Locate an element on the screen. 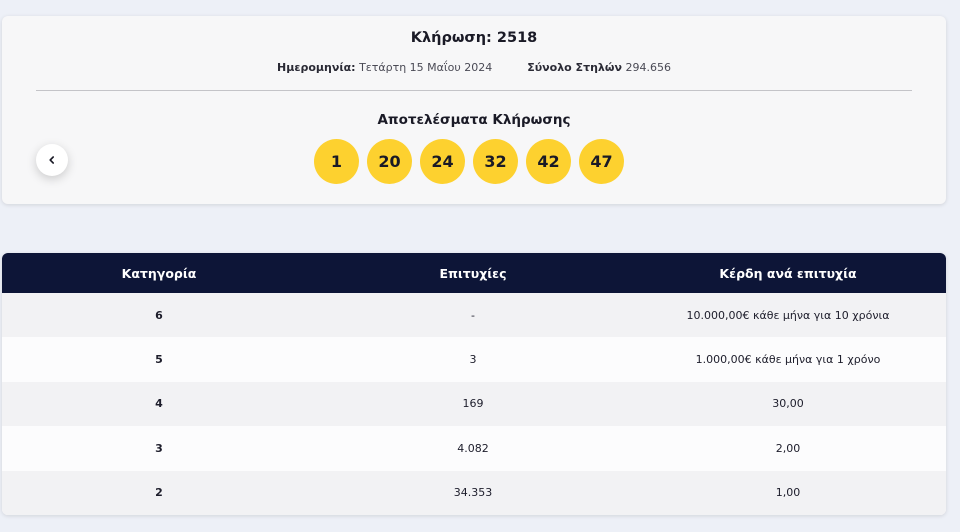  number-ball: 1 is located at coordinates (336, 161).